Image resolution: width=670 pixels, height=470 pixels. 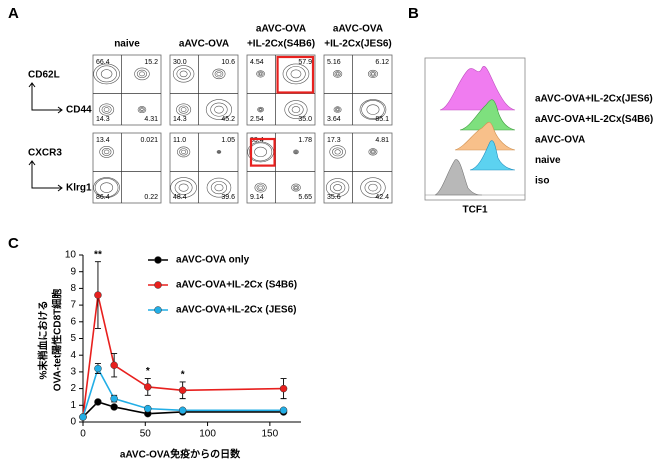 What do you see at coordinates (103, 197) in the screenshot?
I see `quadrant-value: 86.4` at bounding box center [103, 197].